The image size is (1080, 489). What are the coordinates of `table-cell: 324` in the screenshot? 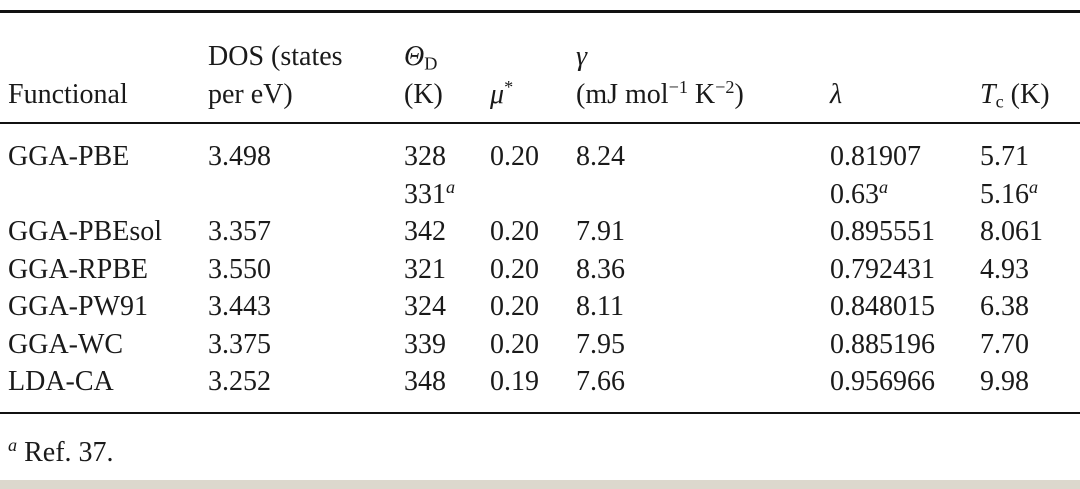 It's located at (425, 307).